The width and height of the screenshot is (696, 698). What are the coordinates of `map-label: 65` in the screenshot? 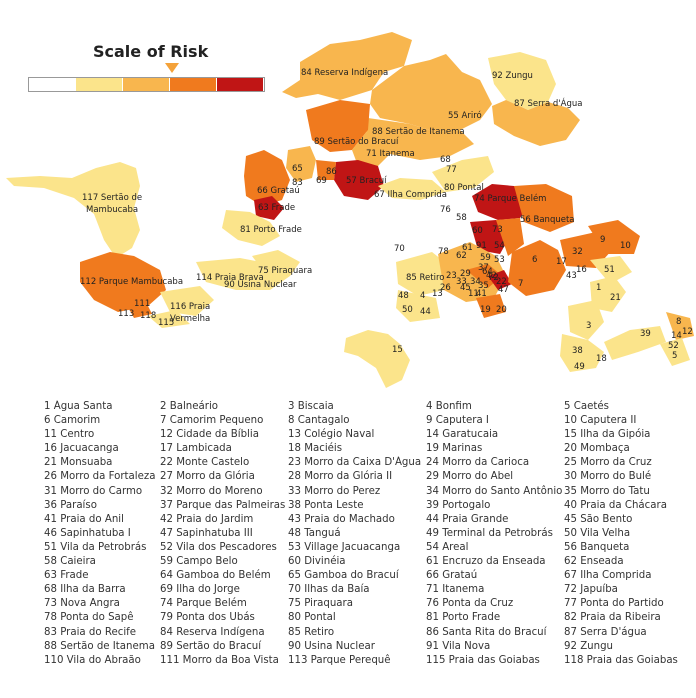 It's located at (297, 169).